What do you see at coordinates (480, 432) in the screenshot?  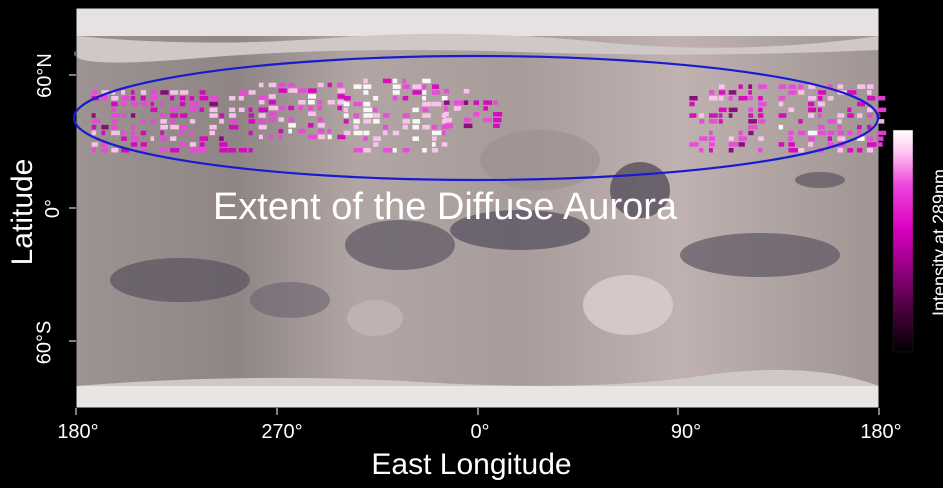 I see `x-tick-label: 0°` at bounding box center [480, 432].